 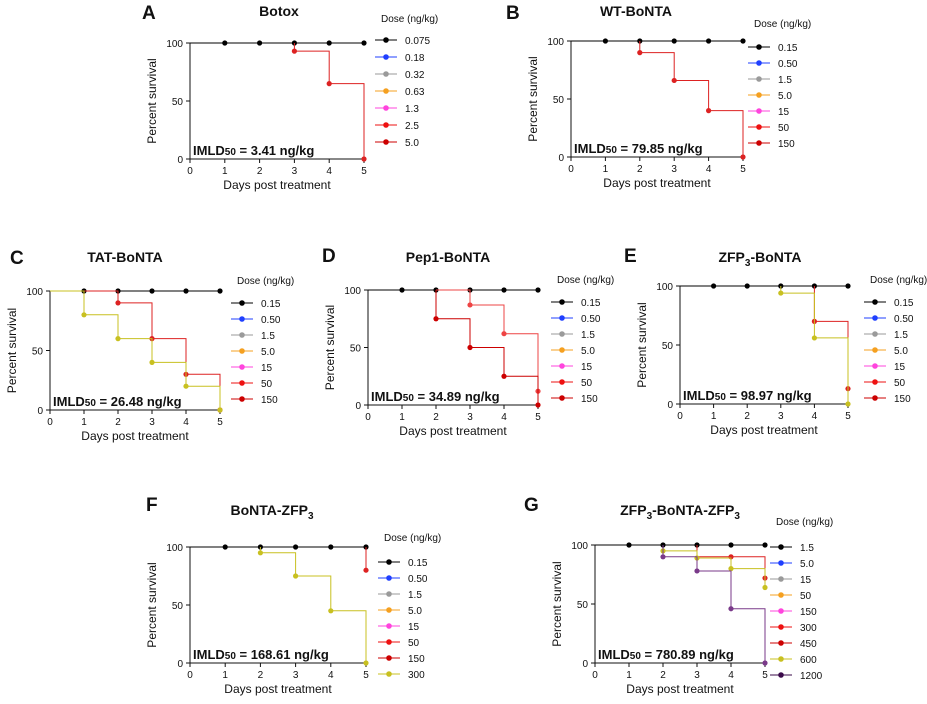 What do you see at coordinates (680, 689) in the screenshot?
I see `x-axis-label: Days post treatment` at bounding box center [680, 689].